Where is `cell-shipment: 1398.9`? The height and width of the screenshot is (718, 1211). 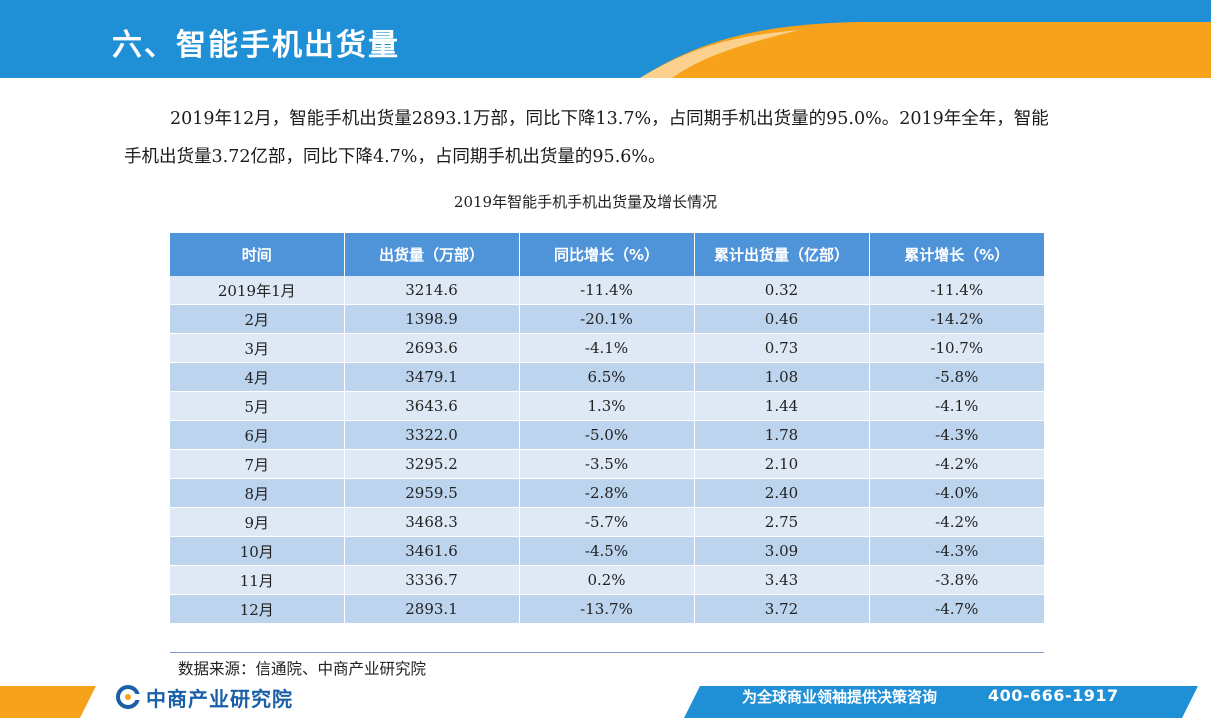
cell-shipment: 1398.9 is located at coordinates (432, 319).